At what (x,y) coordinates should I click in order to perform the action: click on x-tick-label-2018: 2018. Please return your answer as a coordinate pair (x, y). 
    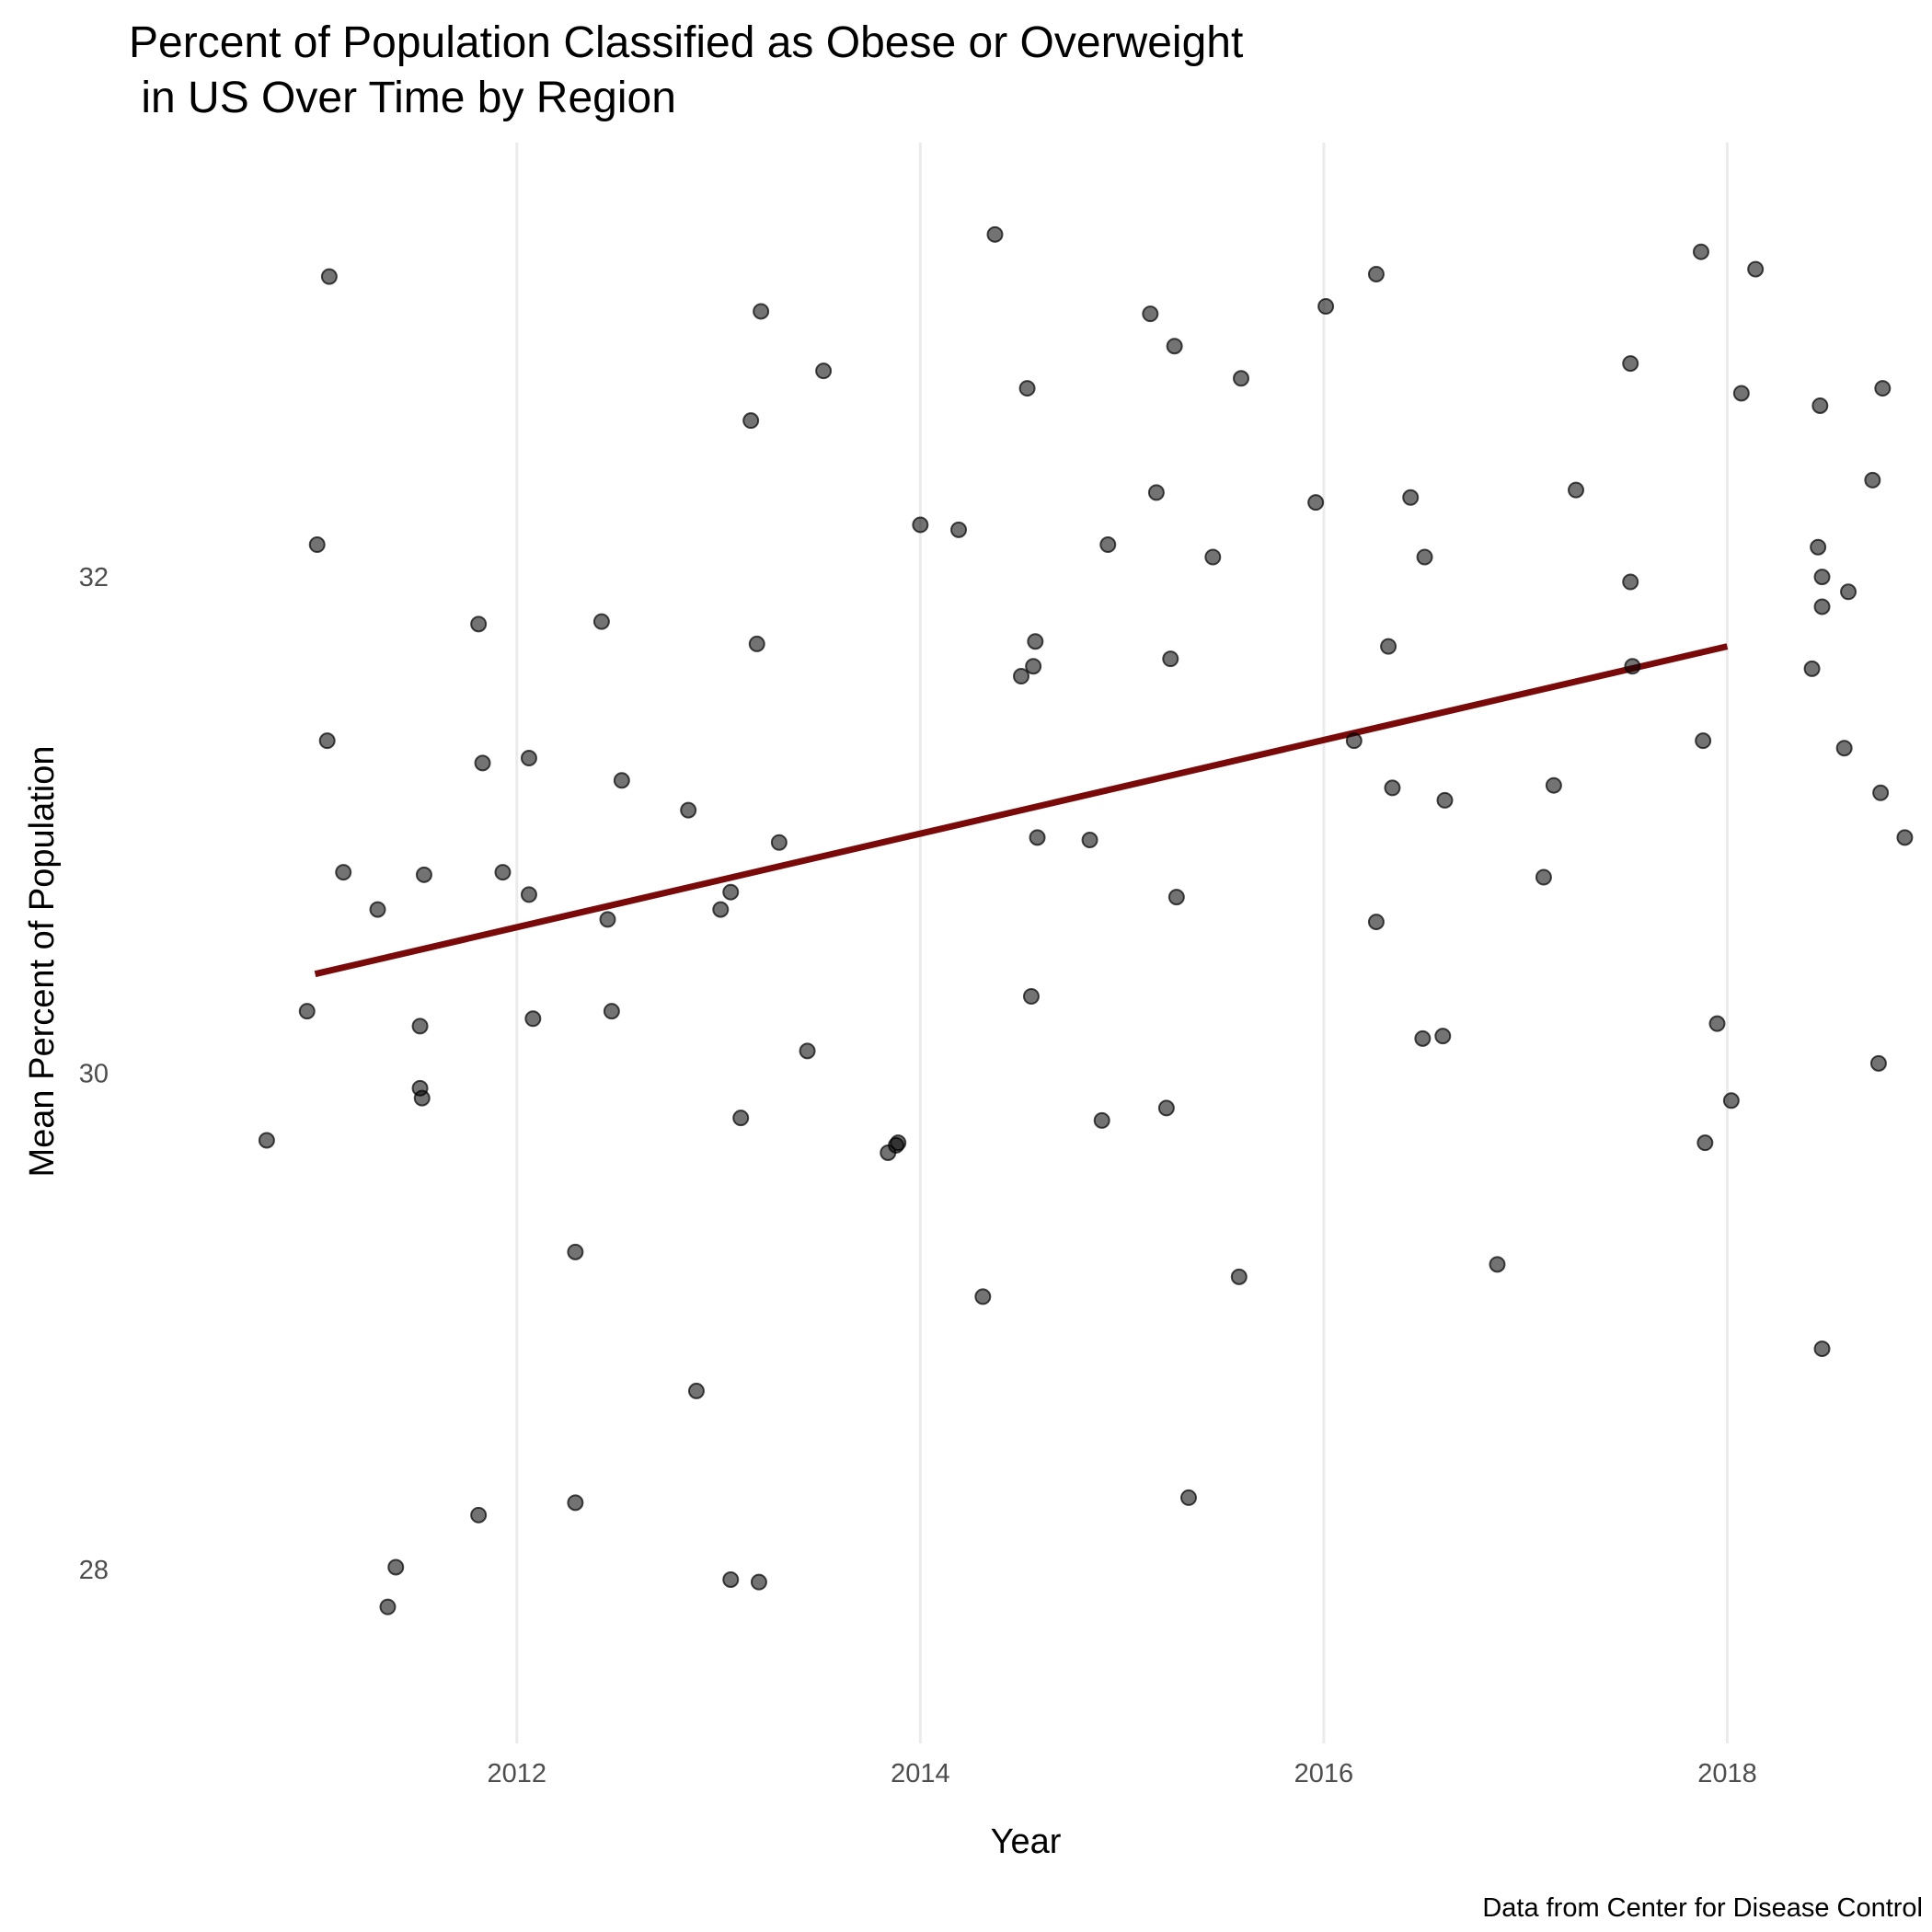
    Looking at the image, I should click on (1727, 1773).